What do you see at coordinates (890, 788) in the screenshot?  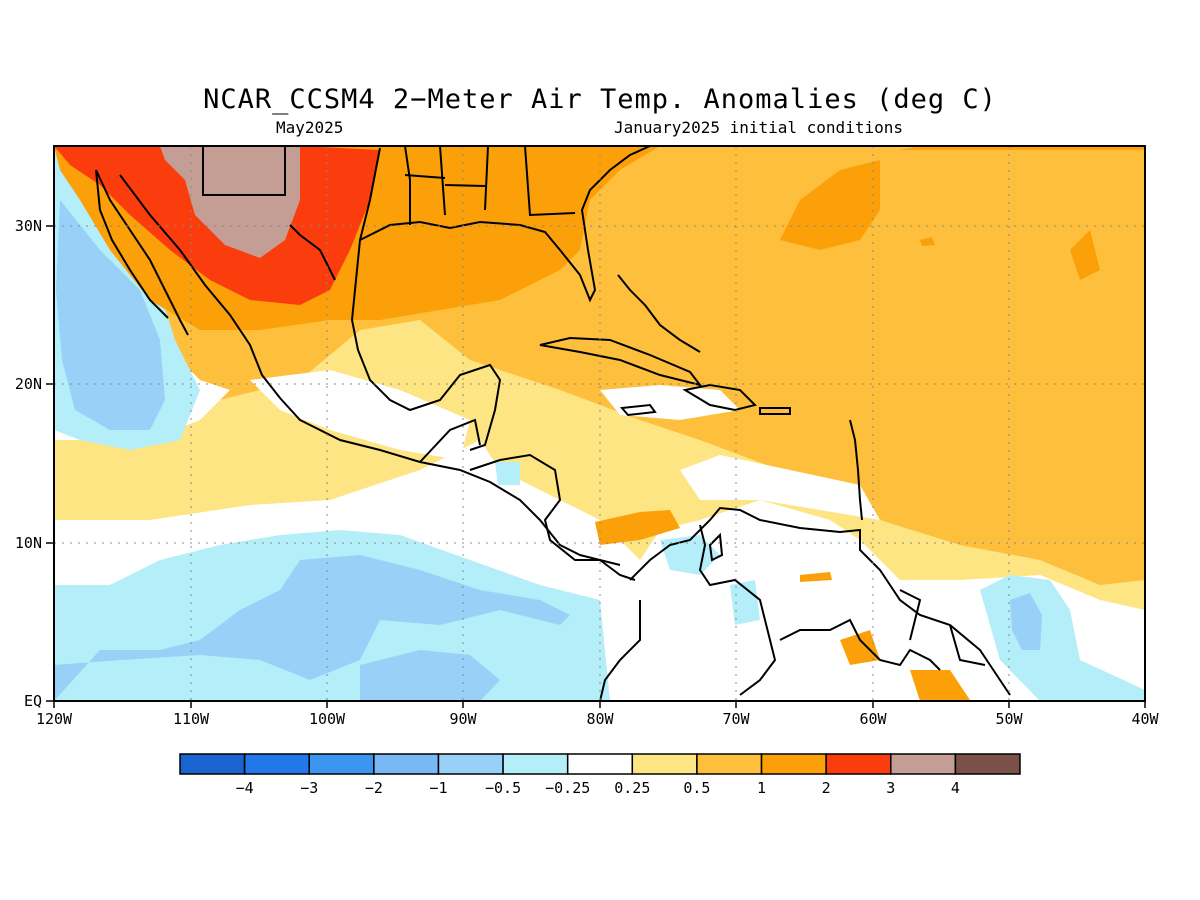 I see `colorbar-tick-label: 3` at bounding box center [890, 788].